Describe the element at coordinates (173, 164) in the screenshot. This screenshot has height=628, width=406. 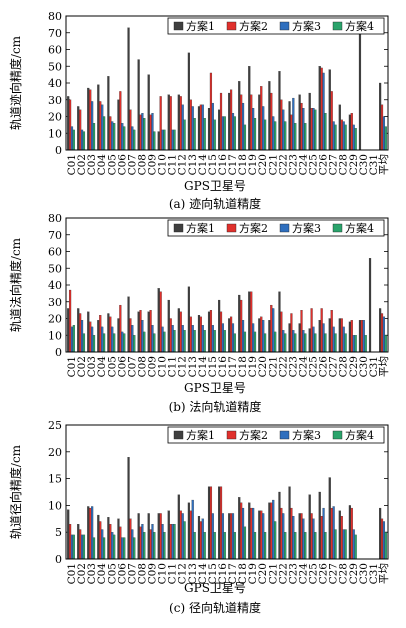
I see `x-tick-label: C11` at that location.